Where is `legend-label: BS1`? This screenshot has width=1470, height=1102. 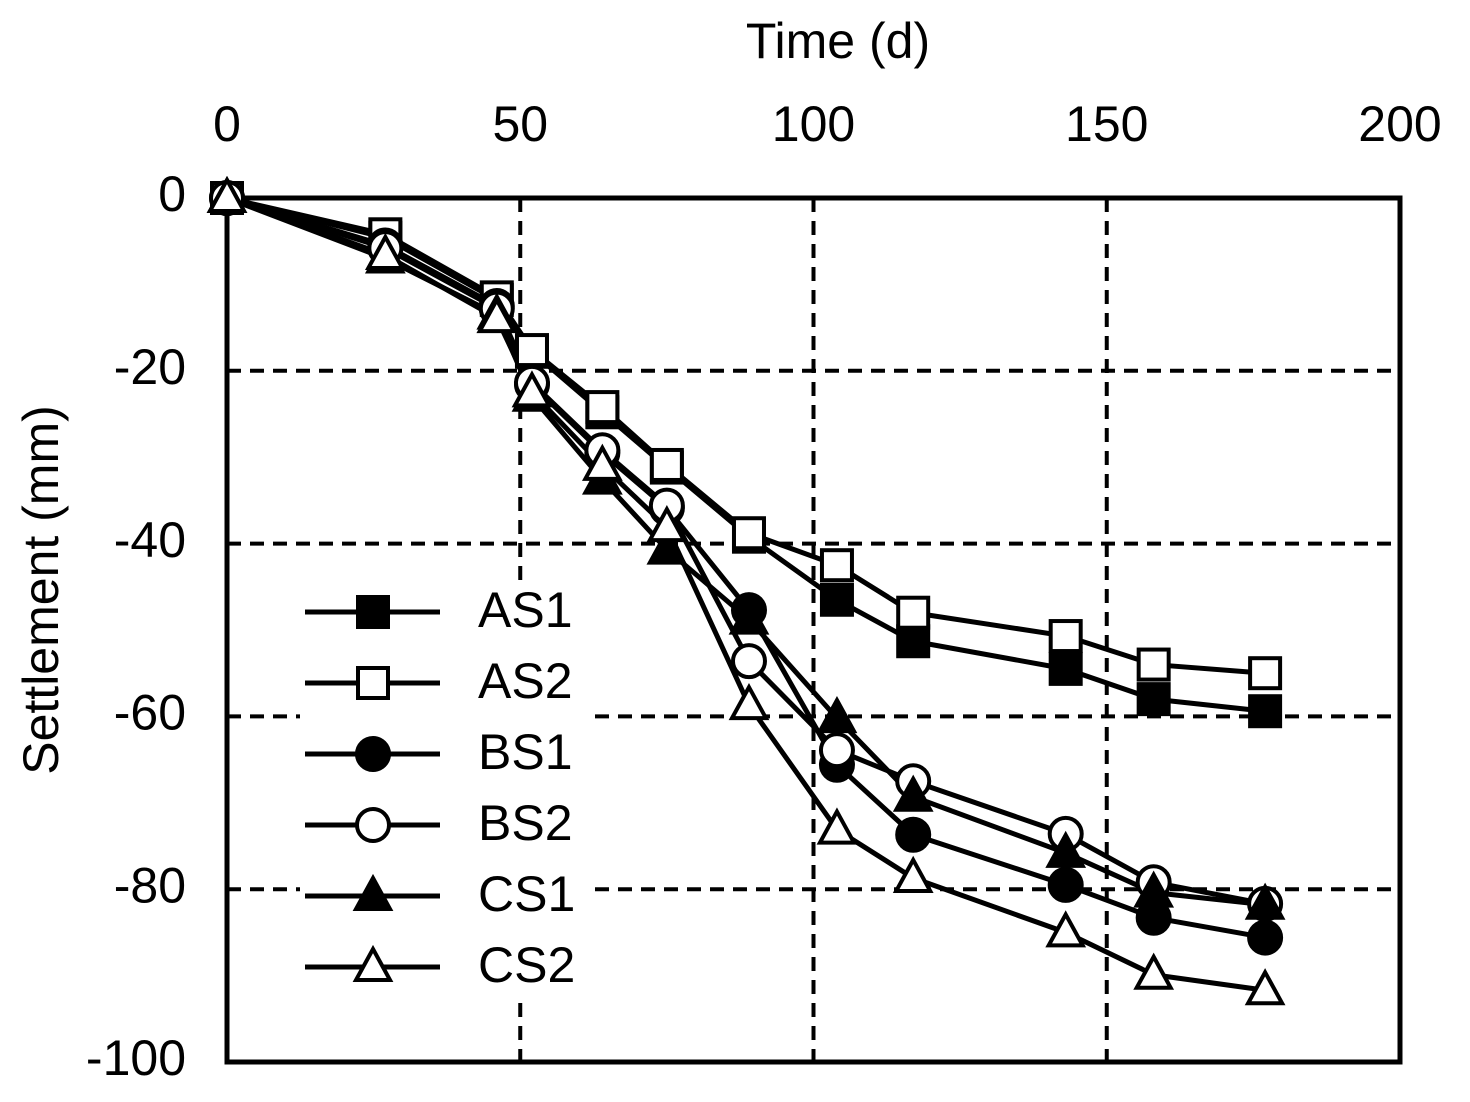 legend-label: BS1 is located at coordinates (525, 752).